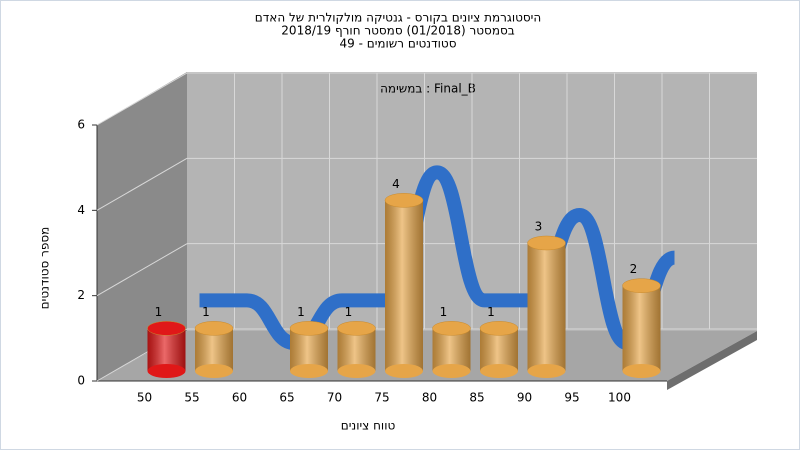 The width and height of the screenshot is (800, 450). I want to click on x-tick-label: 60, so click(239, 398).